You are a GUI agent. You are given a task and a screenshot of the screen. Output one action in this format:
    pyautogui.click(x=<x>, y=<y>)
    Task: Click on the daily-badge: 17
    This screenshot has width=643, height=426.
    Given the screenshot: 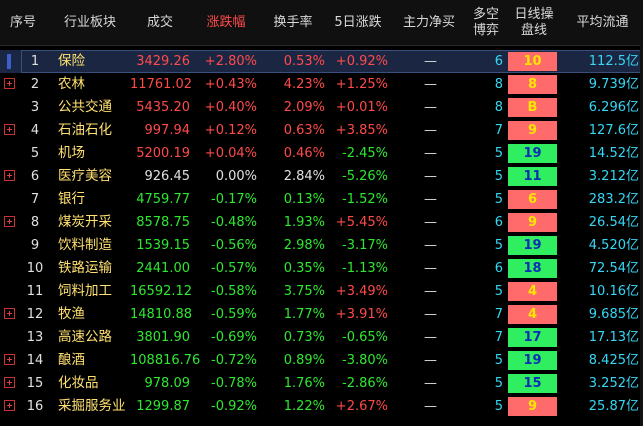 What is the action you would take?
    pyautogui.click(x=532, y=337)
    